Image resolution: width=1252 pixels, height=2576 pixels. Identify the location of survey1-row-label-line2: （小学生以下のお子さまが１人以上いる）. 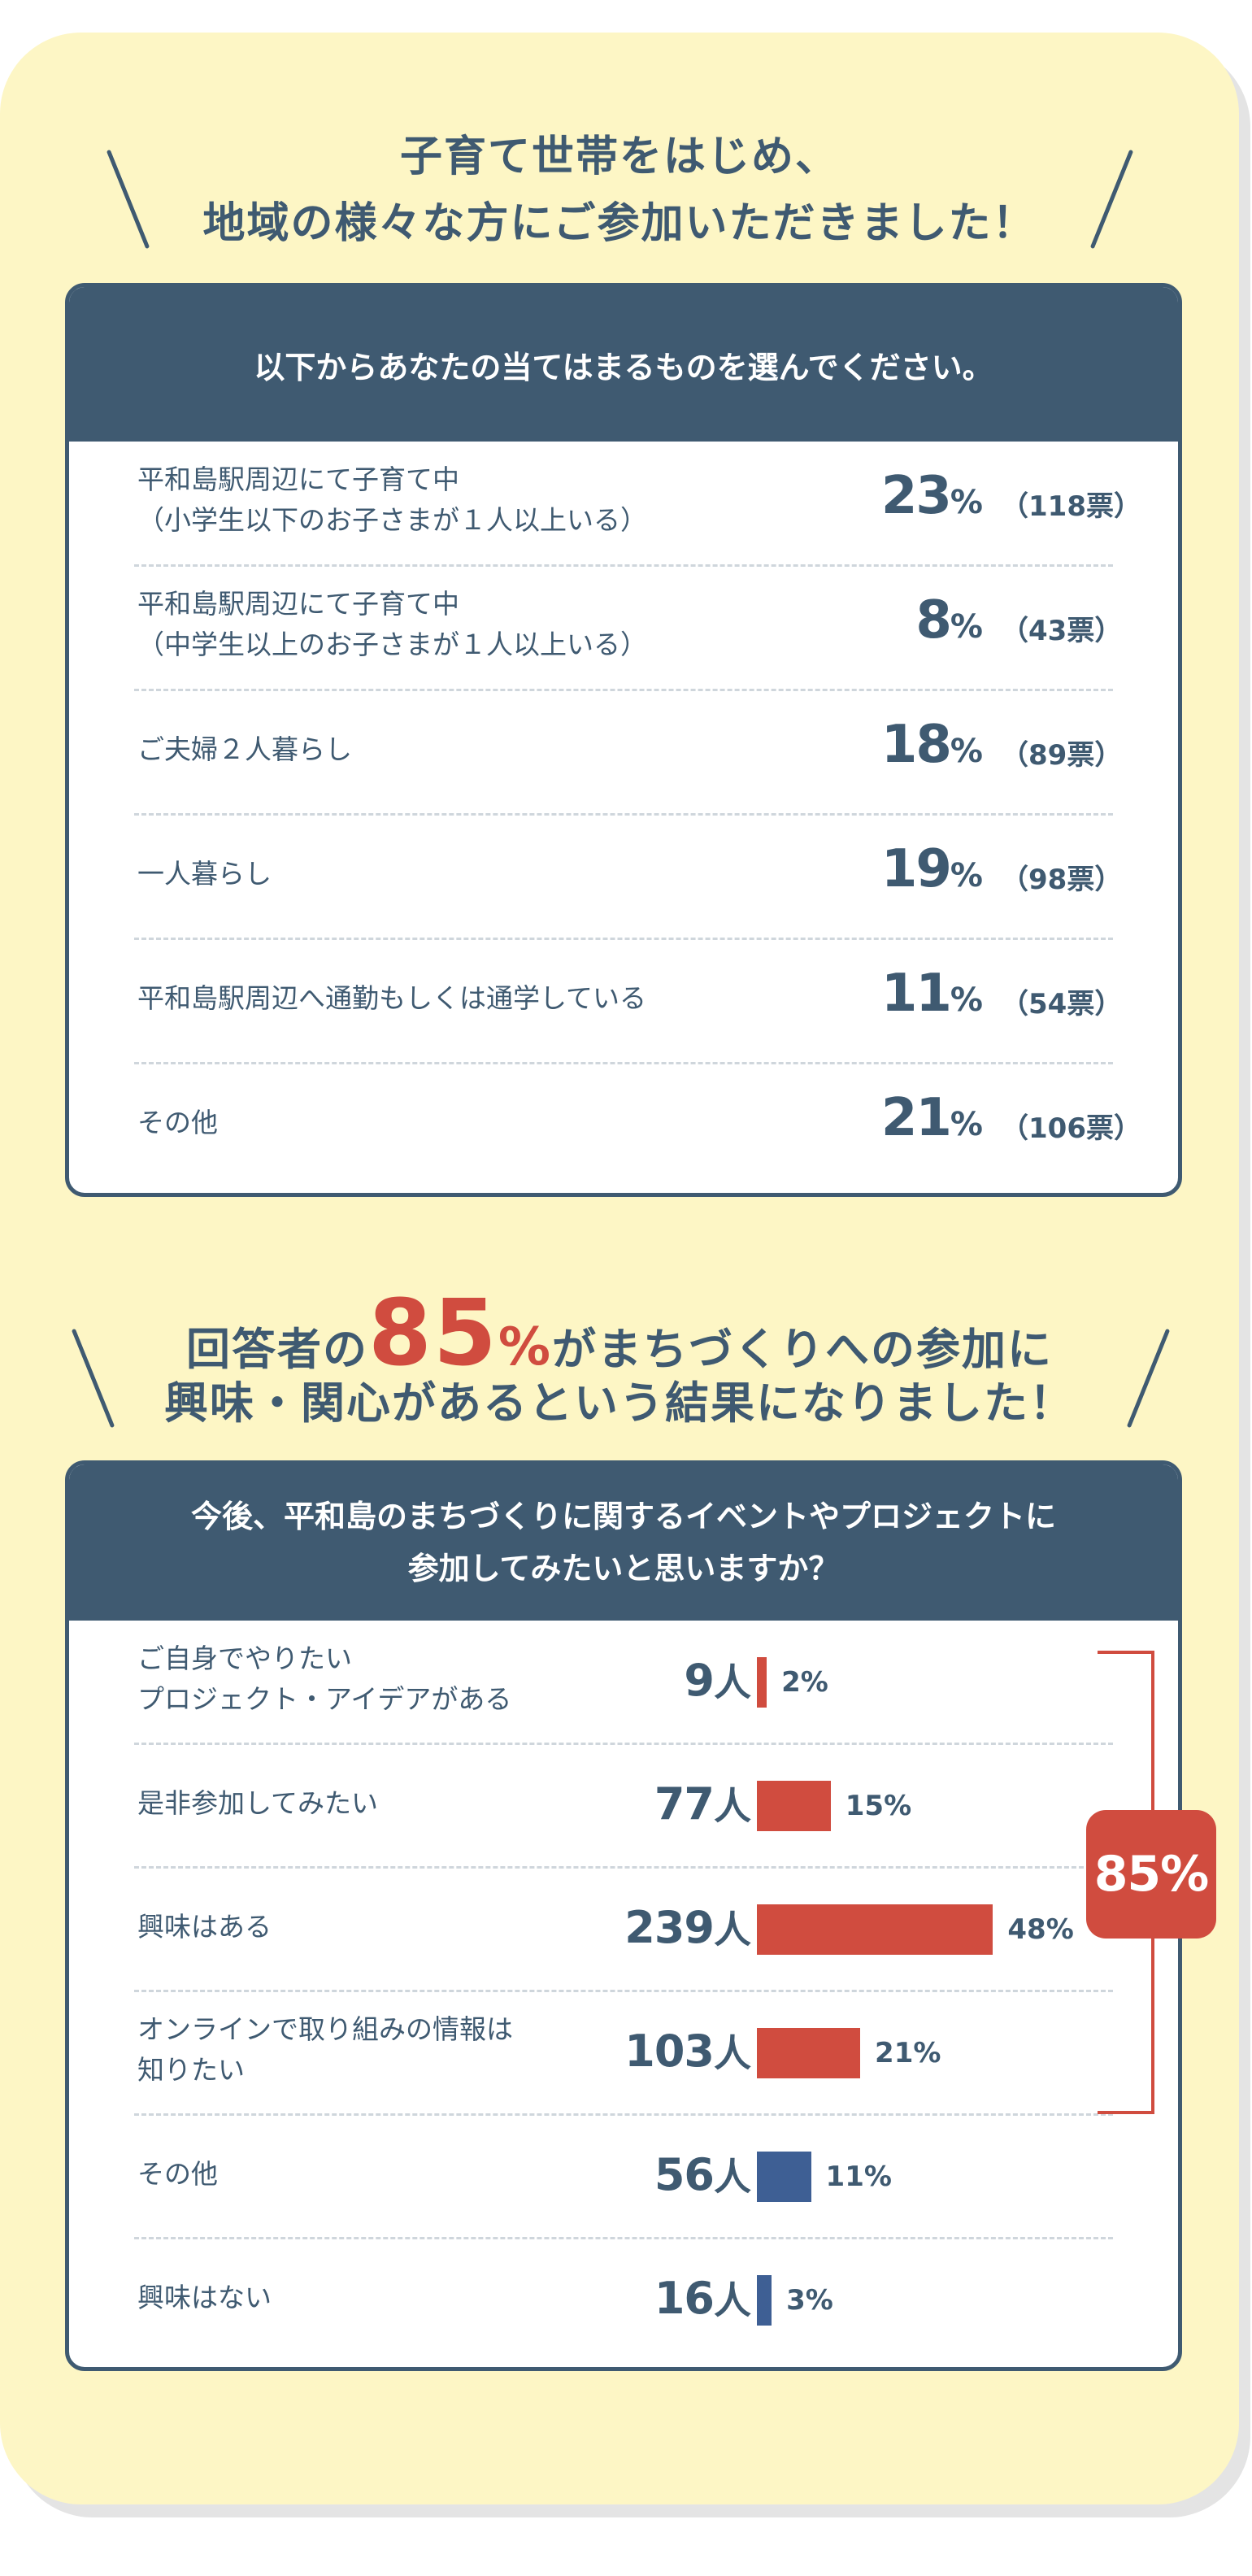
(392, 520).